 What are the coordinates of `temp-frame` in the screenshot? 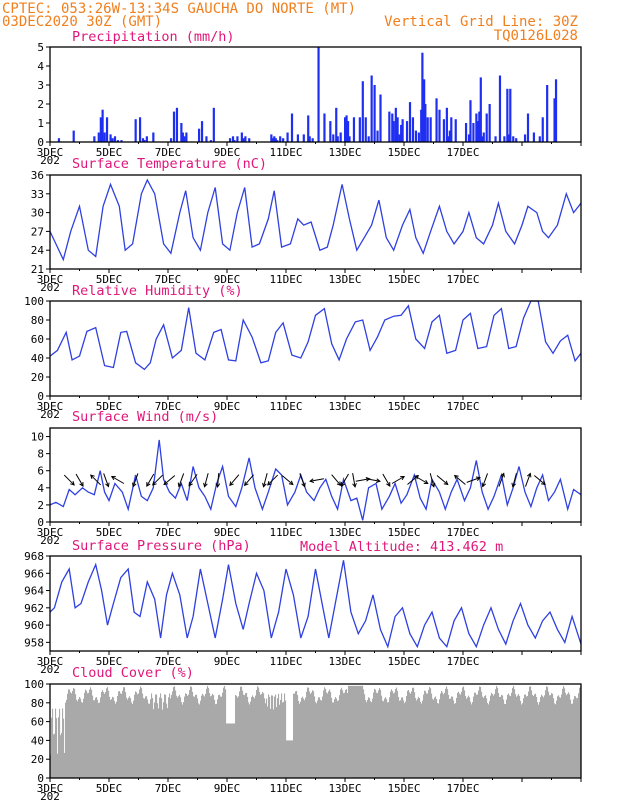 It's located at (315, 222).